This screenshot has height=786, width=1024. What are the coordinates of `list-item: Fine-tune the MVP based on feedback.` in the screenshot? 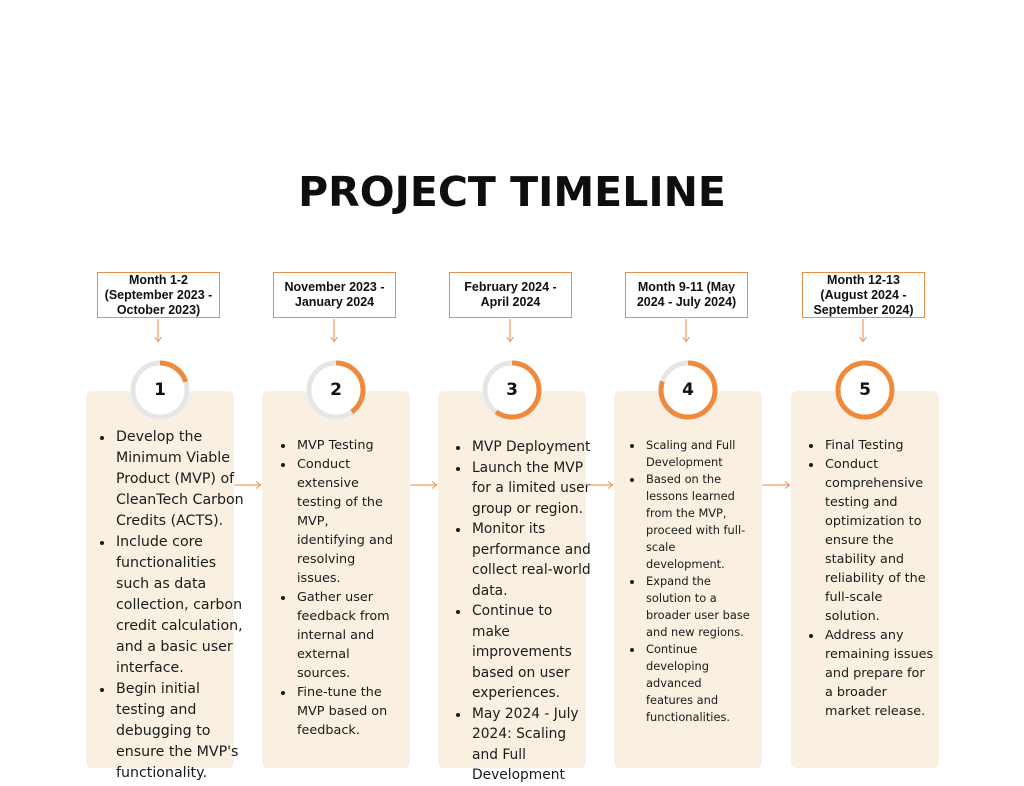 It's located at (337, 711).